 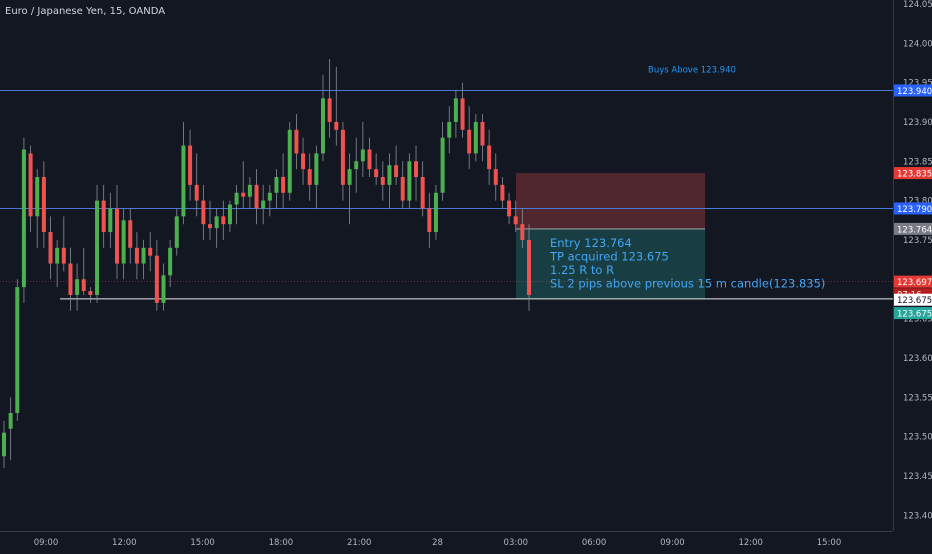 I want to click on price-badge-label: 123.940, so click(x=914, y=92).